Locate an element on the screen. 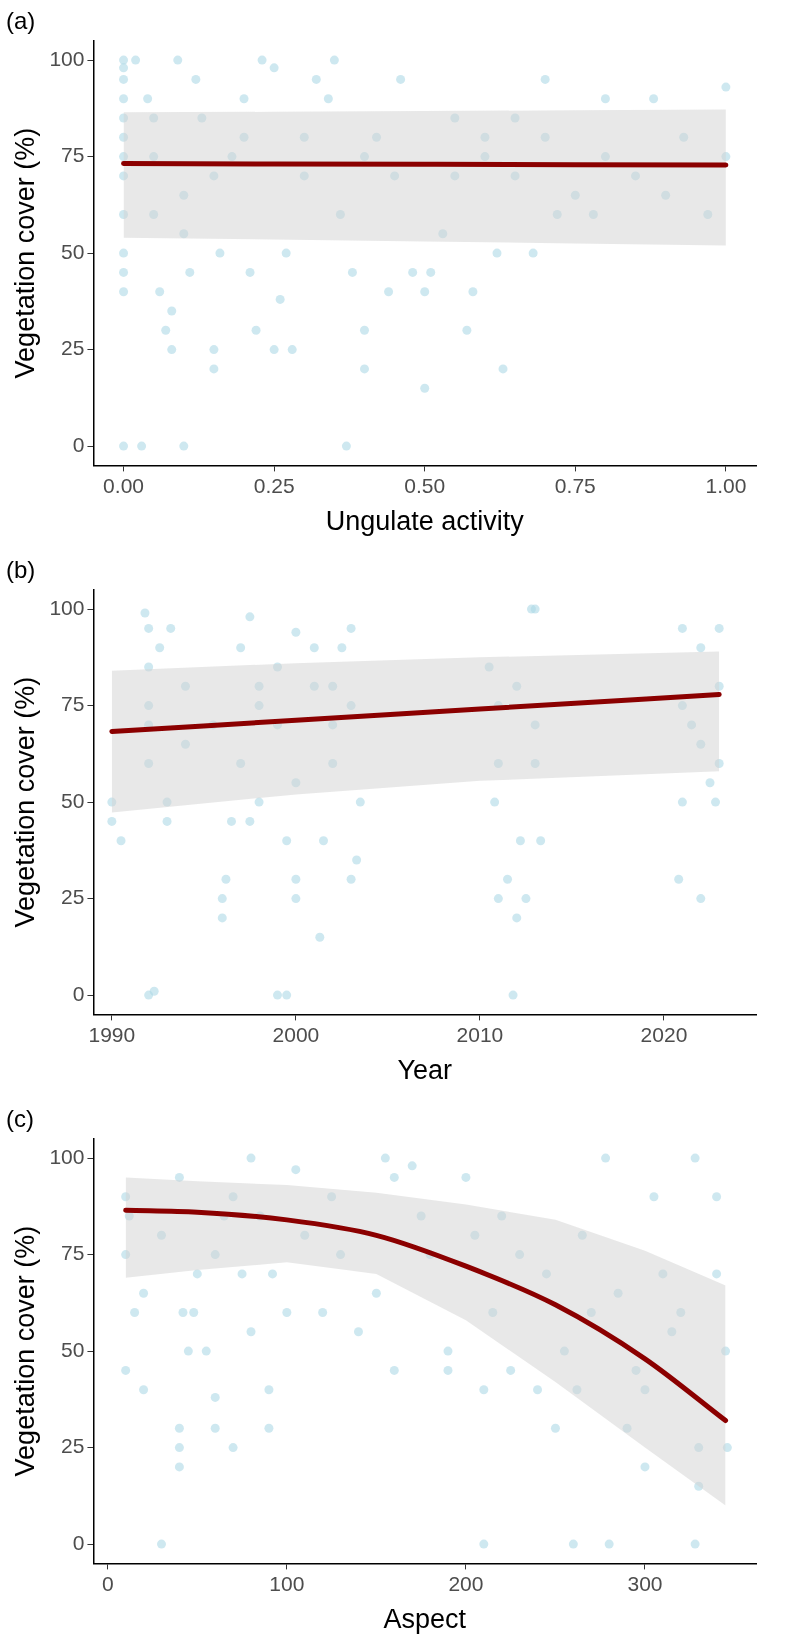 This screenshot has width=796, height=1649. x-tick-label: 0.25 is located at coordinates (274, 485).